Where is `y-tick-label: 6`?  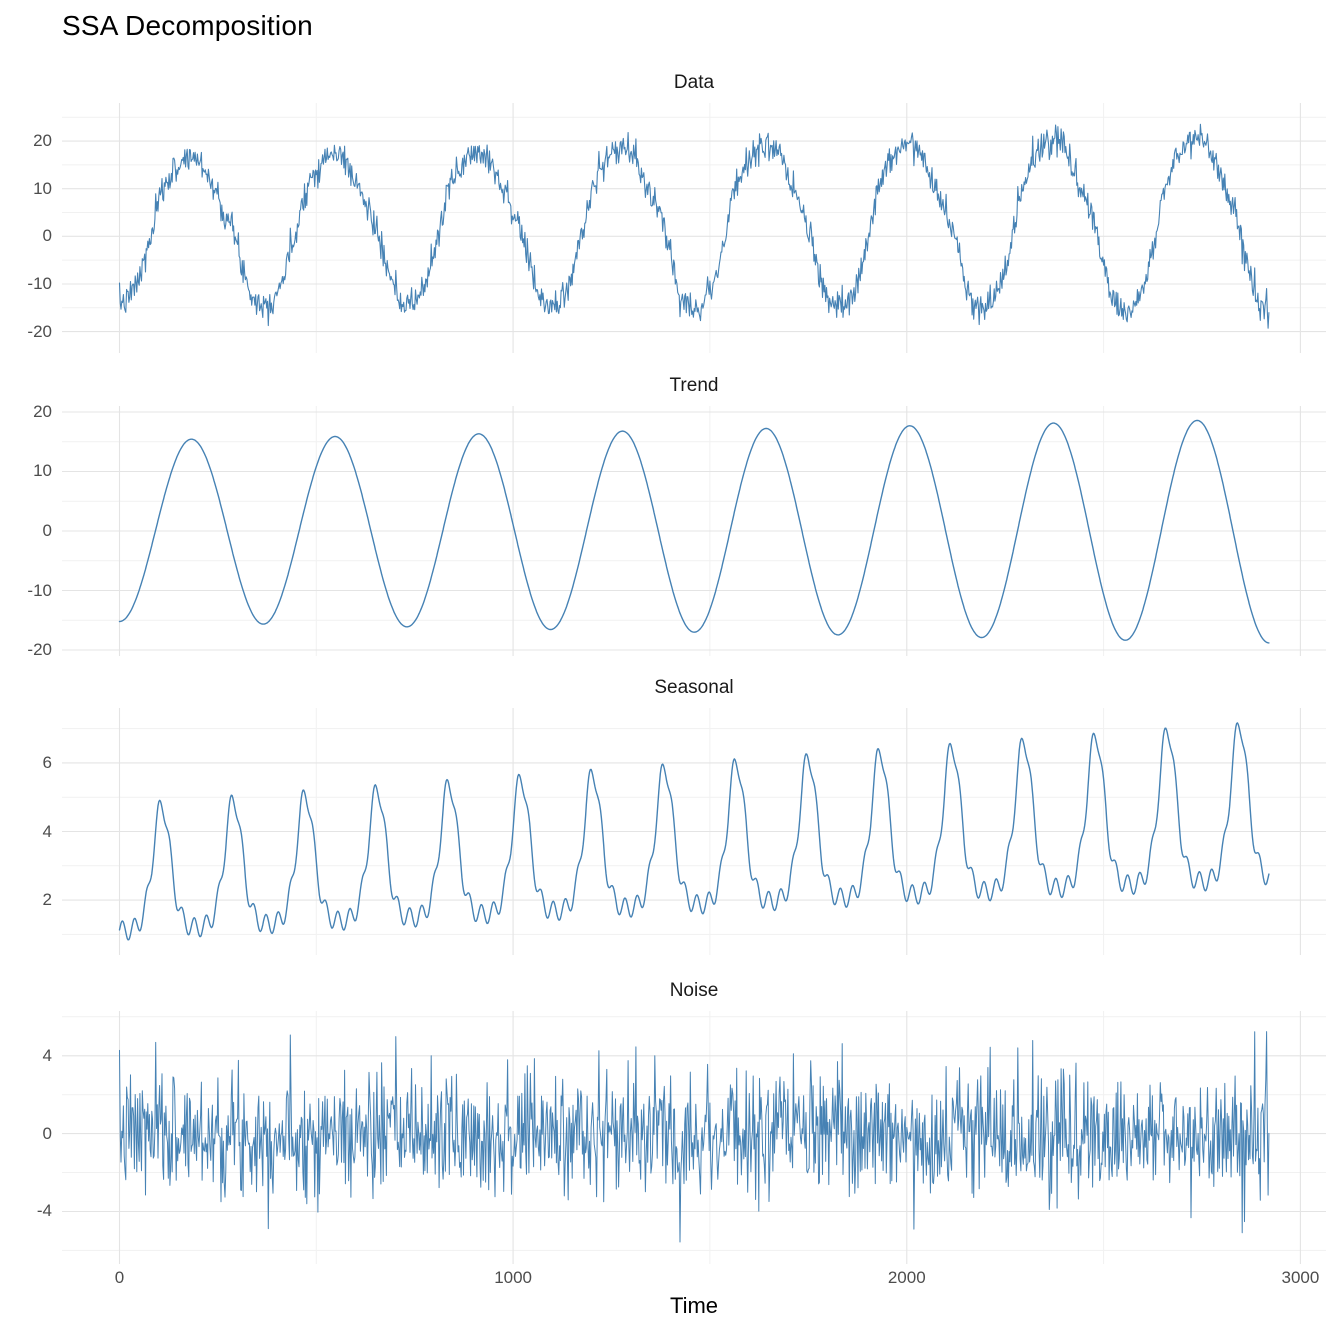
y-tick-label: 6 is located at coordinates (47, 762).